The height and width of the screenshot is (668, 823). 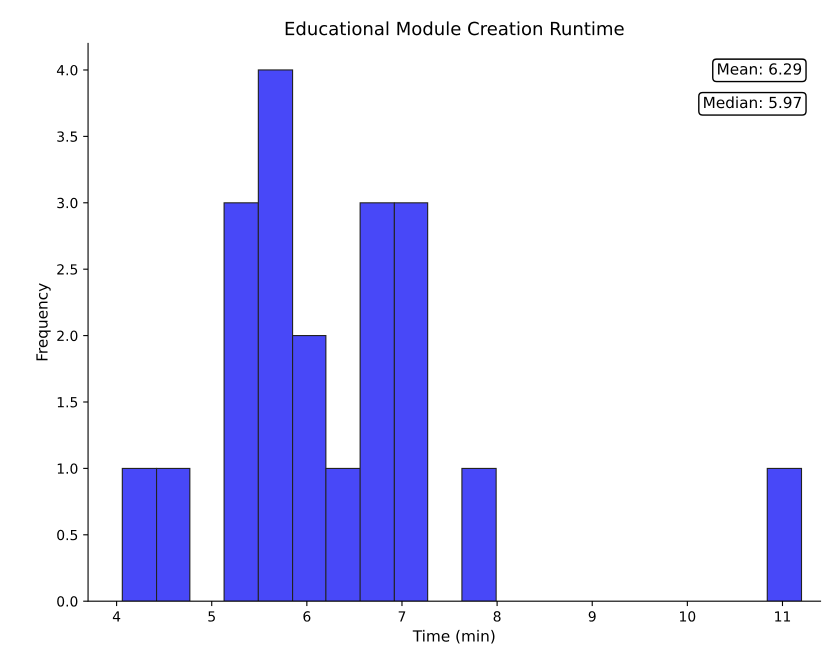 I want to click on y-tick-label: 0.0, so click(x=67, y=601).